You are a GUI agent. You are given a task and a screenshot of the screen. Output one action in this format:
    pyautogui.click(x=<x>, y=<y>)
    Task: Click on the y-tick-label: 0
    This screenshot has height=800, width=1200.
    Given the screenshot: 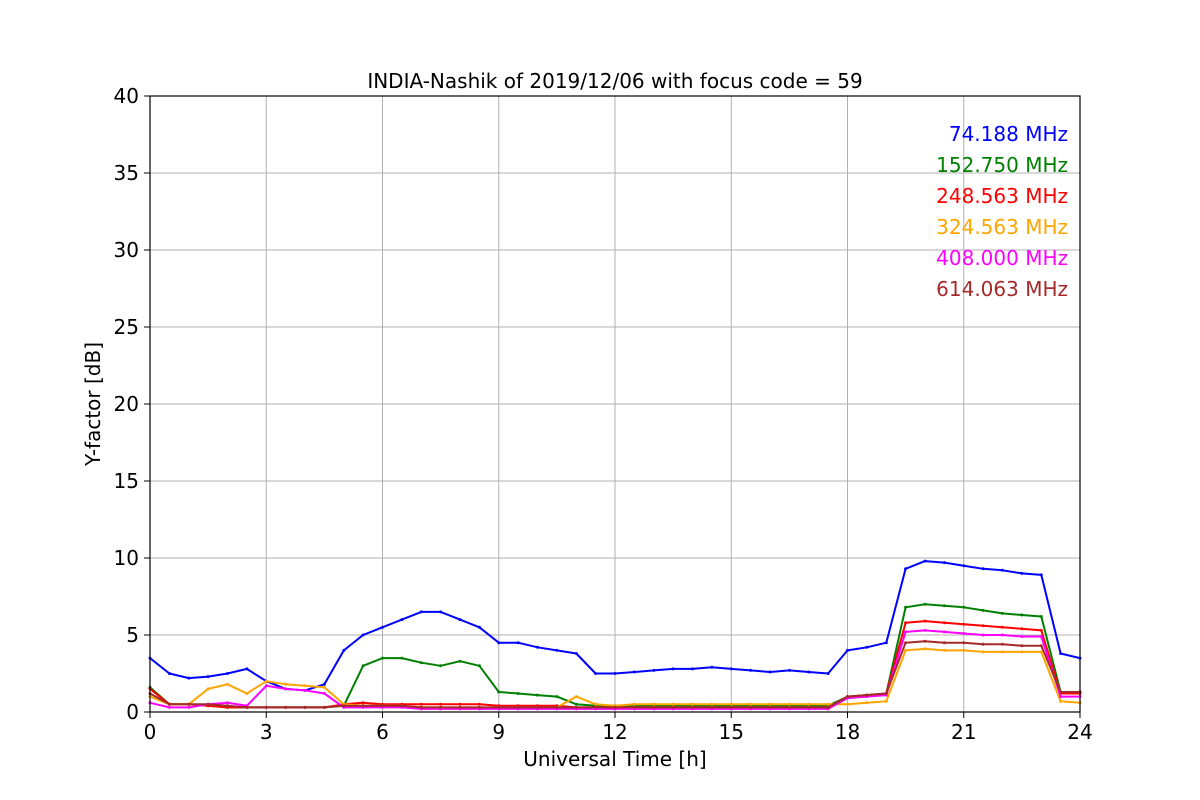 What is the action you would take?
    pyautogui.click(x=132, y=712)
    